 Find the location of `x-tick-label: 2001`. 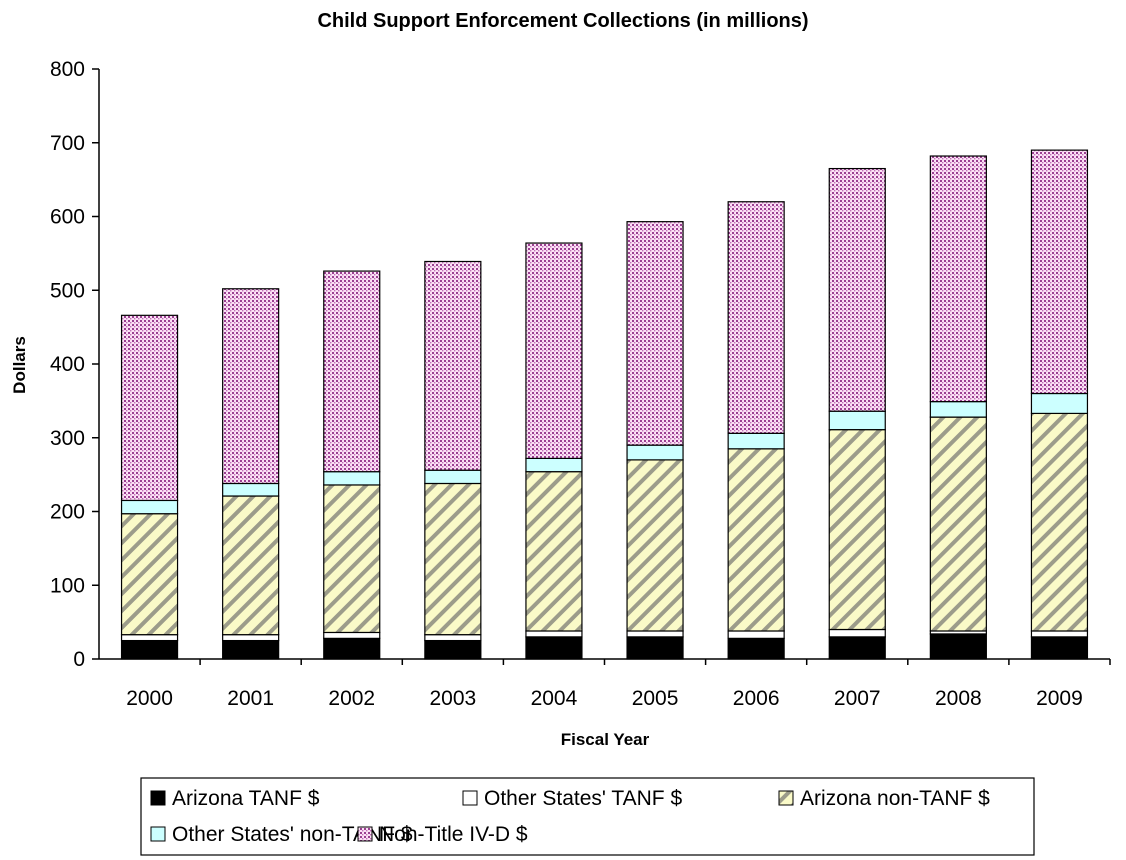

x-tick-label: 2001 is located at coordinates (250, 698).